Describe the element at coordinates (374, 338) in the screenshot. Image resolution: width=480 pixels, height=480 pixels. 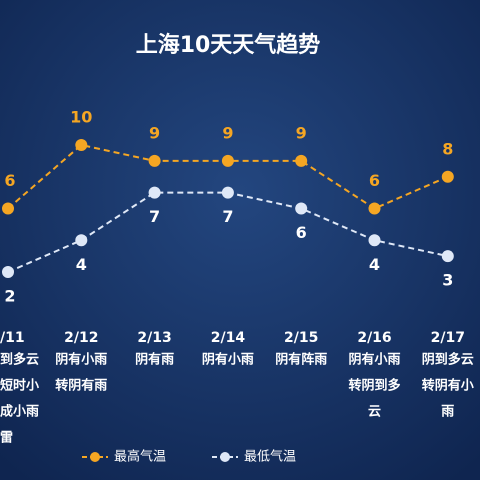
I see `x-tick-label: 2/16` at that location.